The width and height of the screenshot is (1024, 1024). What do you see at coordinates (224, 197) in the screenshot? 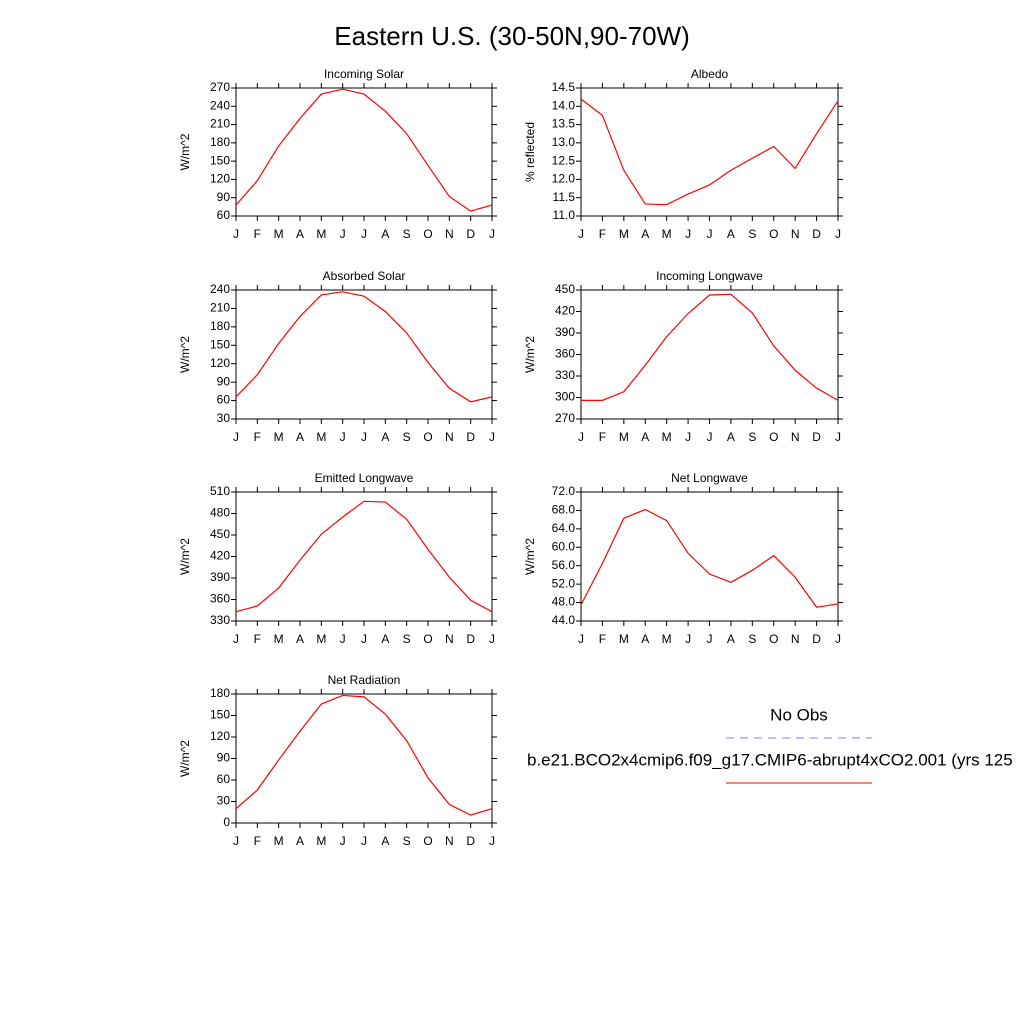
I see `y-tick-label: 90` at bounding box center [224, 197].